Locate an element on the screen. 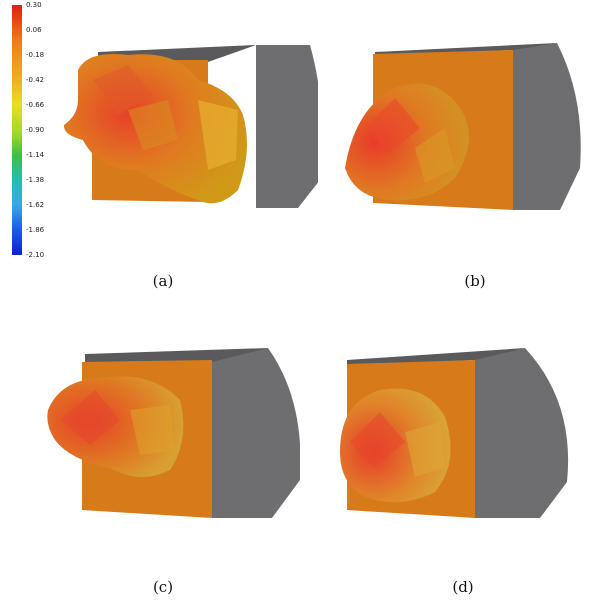  colorbar-tick: -1.14 is located at coordinates (35, 155).